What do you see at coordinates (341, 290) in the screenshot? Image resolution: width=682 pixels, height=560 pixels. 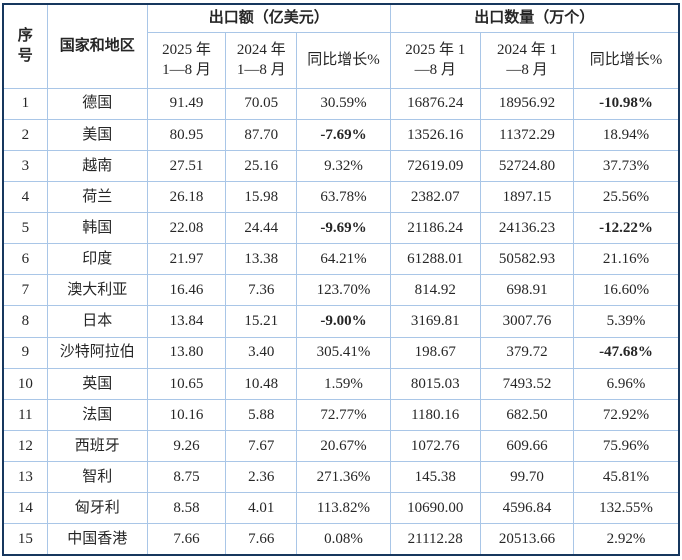 I see `table-row: 7 澳大利亚 16.46 7.36 123.70% 814.92 698.91 16.60%` at bounding box center [341, 290].